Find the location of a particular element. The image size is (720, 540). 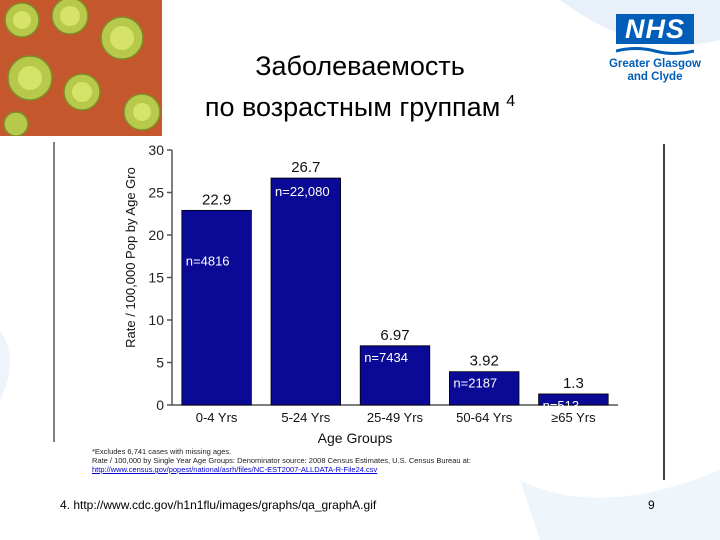

y-tick-label: 15 is located at coordinates (156, 278).